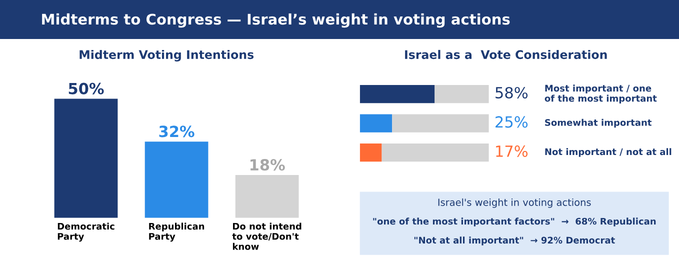 The image size is (679, 274). What do you see at coordinates (608, 152) in the screenshot?
I see `y-tick-label: Not important / not at all` at bounding box center [608, 152].